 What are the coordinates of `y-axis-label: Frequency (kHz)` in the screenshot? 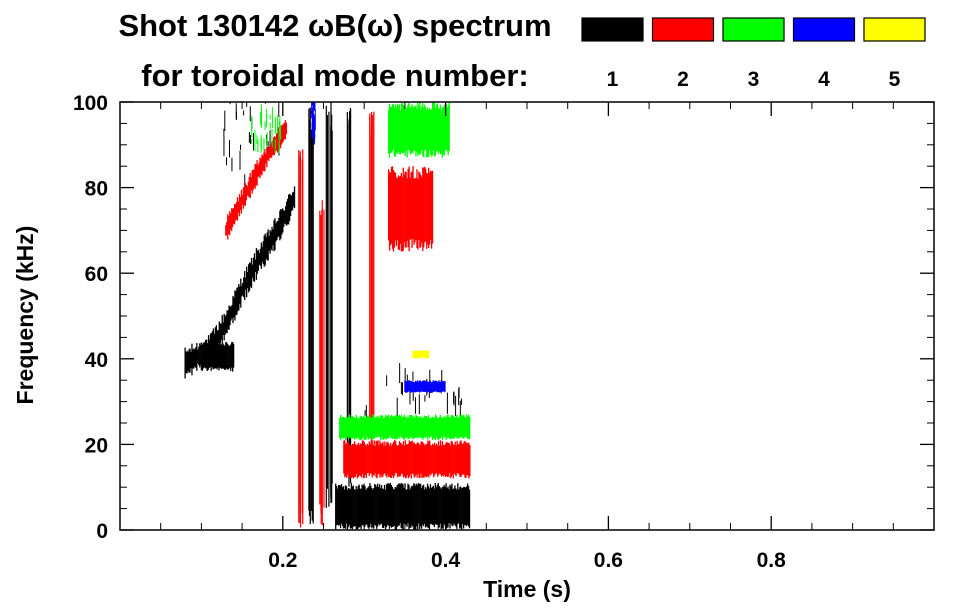 It's located at (25, 315).